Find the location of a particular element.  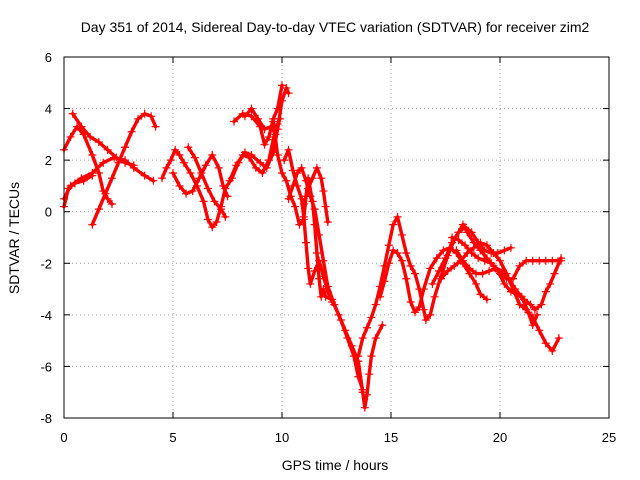

y-tick-label: -6 is located at coordinates (46, 366).